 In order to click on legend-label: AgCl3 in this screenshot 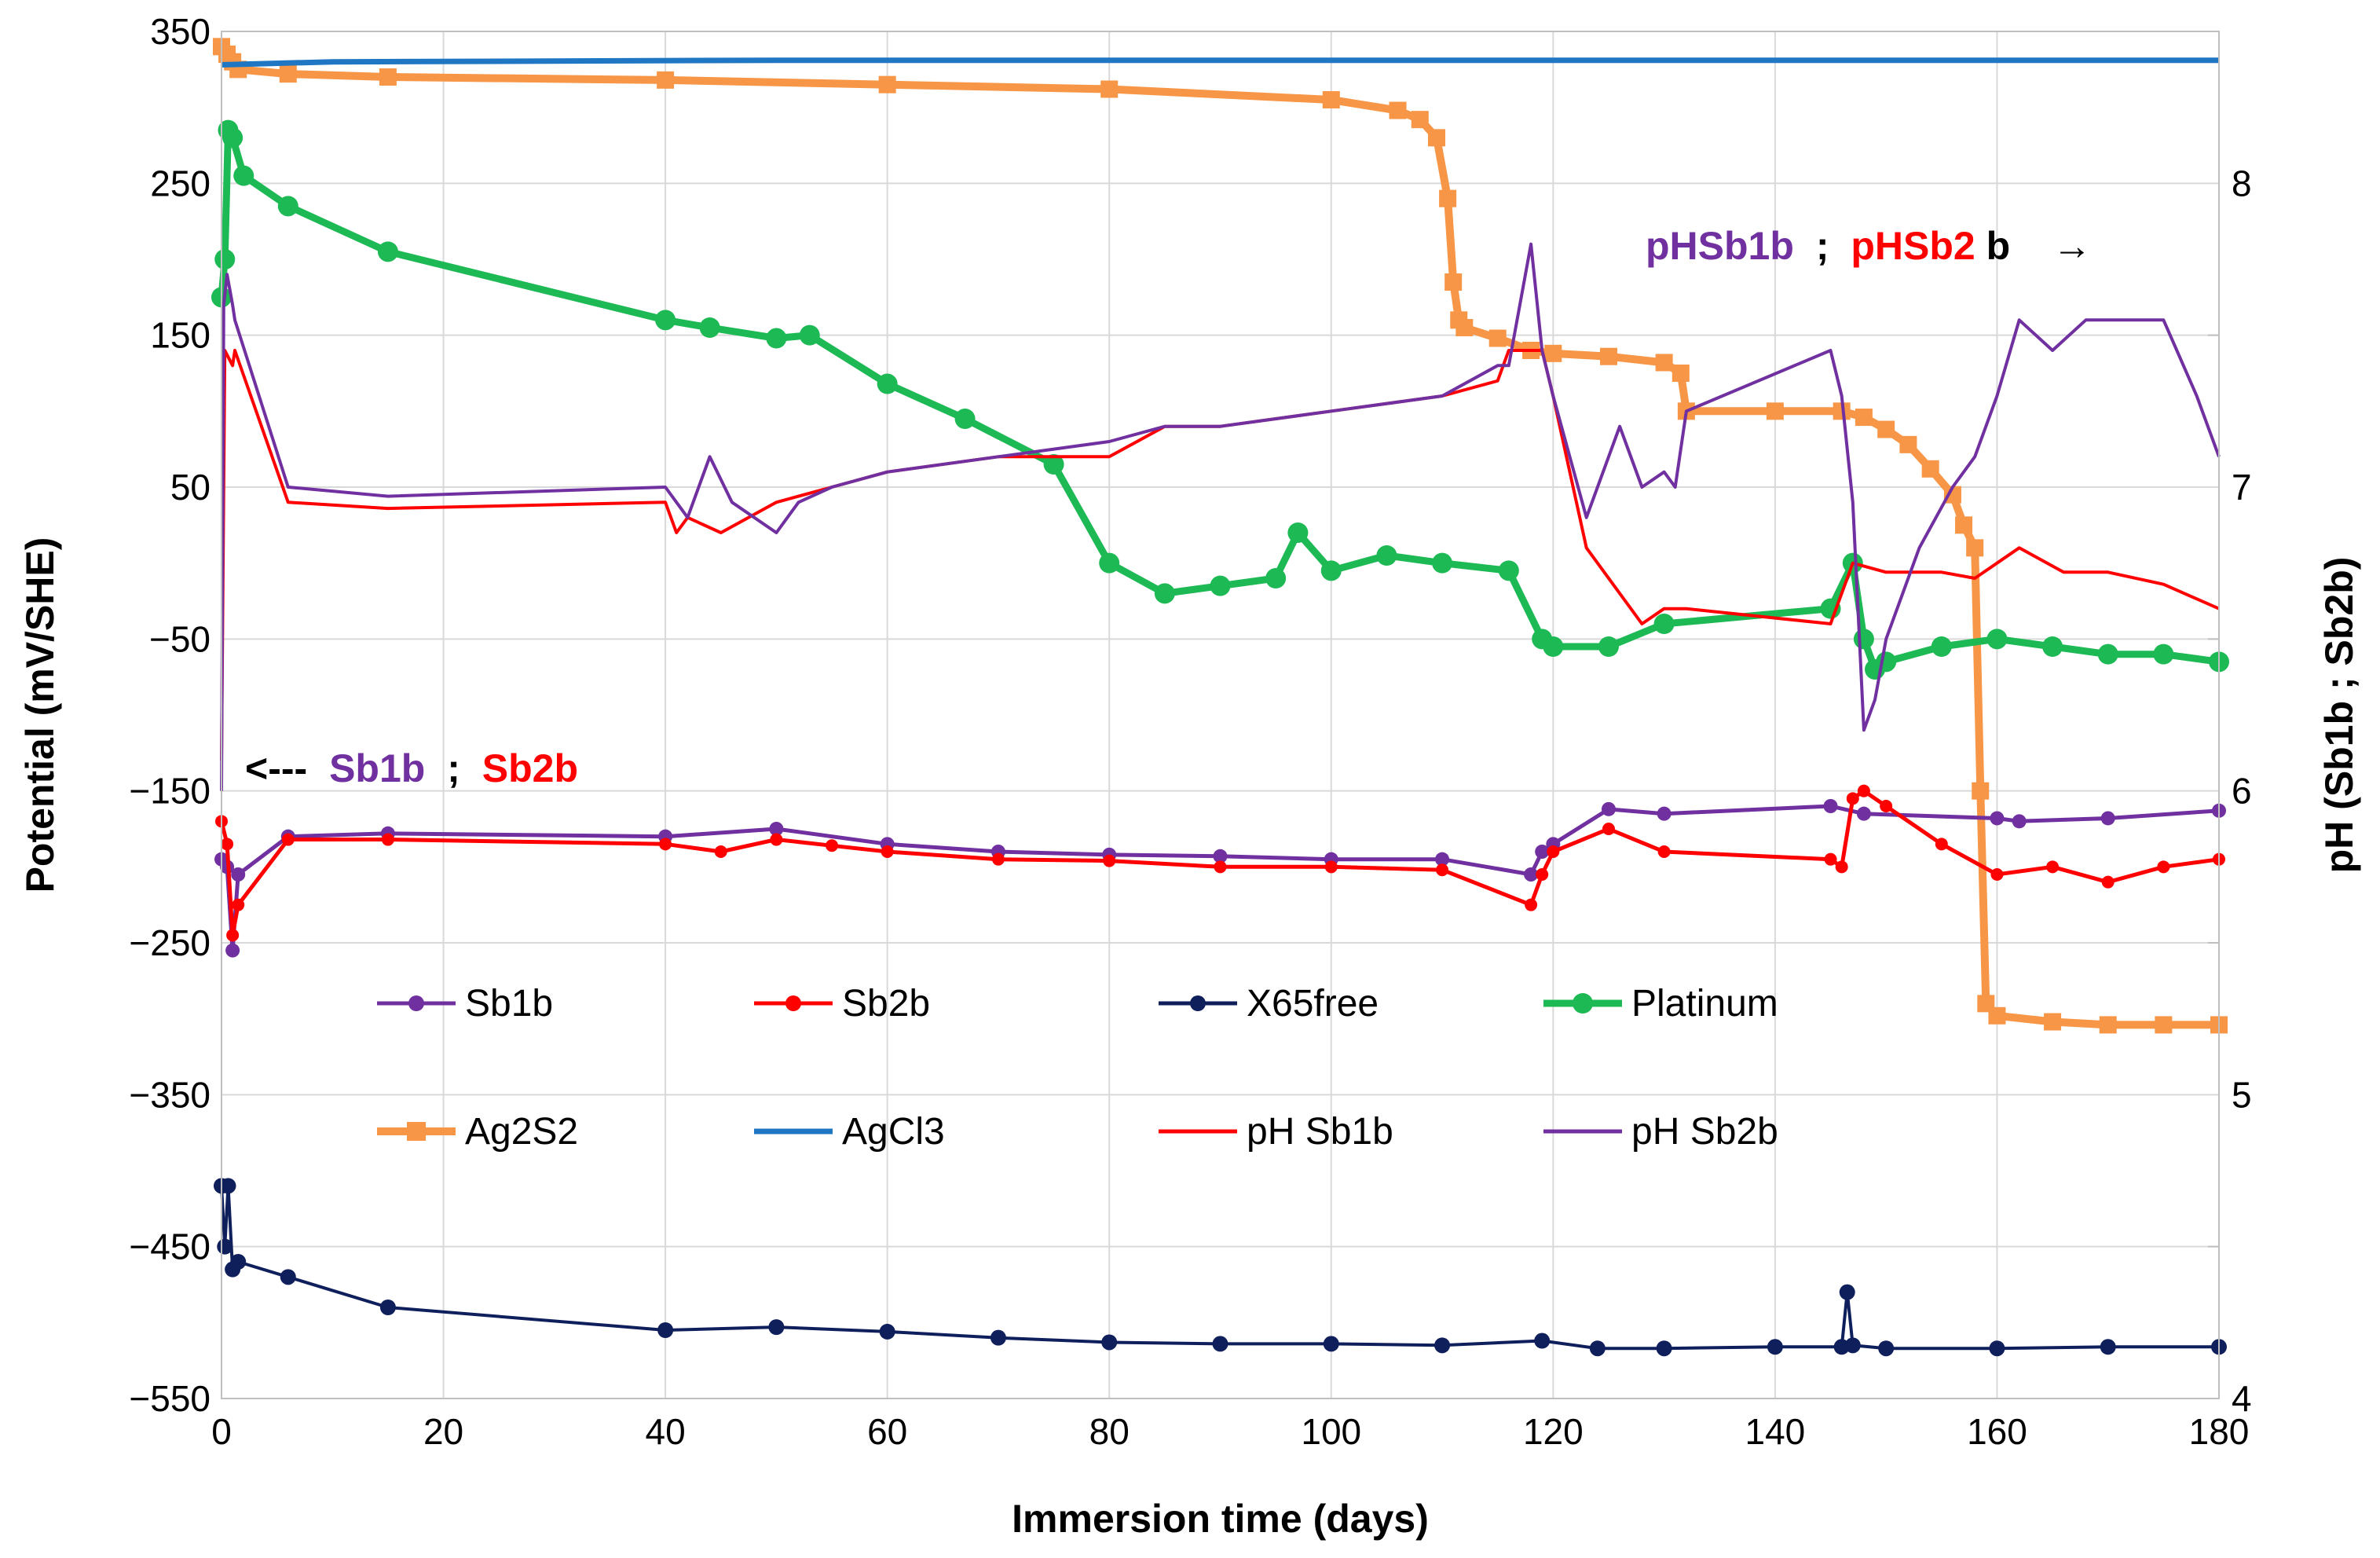, I will do `click(893, 1132)`.